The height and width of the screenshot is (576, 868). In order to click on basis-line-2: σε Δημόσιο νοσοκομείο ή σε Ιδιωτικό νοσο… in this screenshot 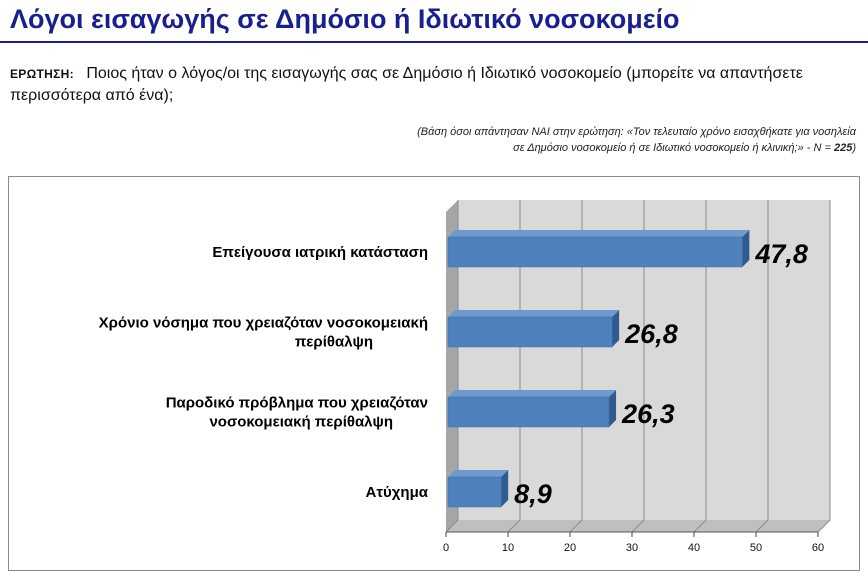, I will do `click(536, 148)`.